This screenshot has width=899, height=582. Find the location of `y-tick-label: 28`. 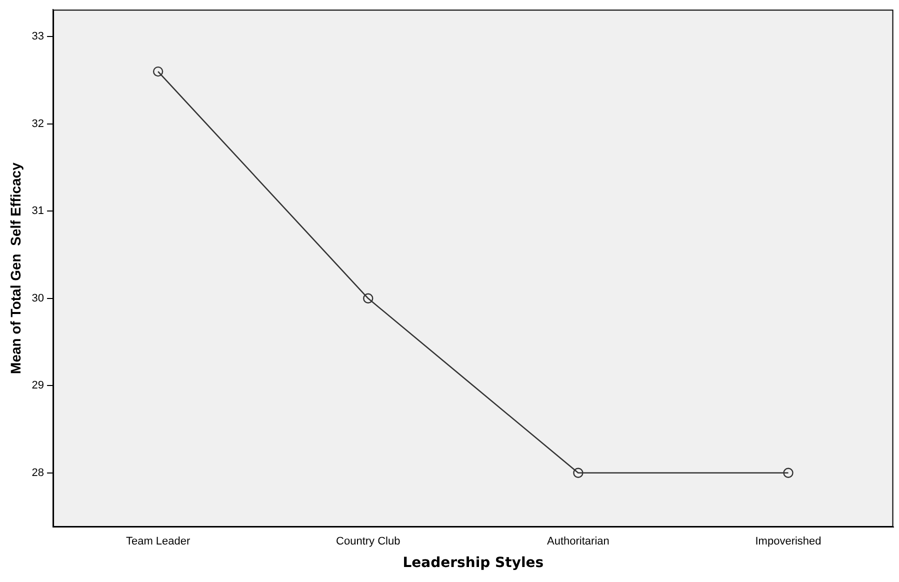

y-tick-label: 28 is located at coordinates (38, 472).